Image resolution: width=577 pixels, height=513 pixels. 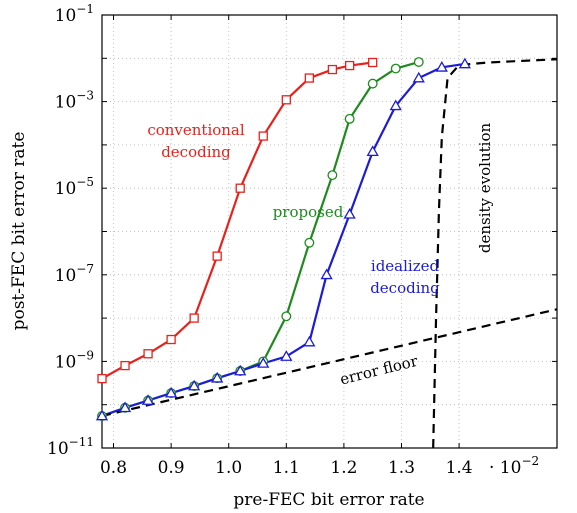 I want to click on x-axis-label: pre-FEC bit error rate, so click(x=328, y=500).